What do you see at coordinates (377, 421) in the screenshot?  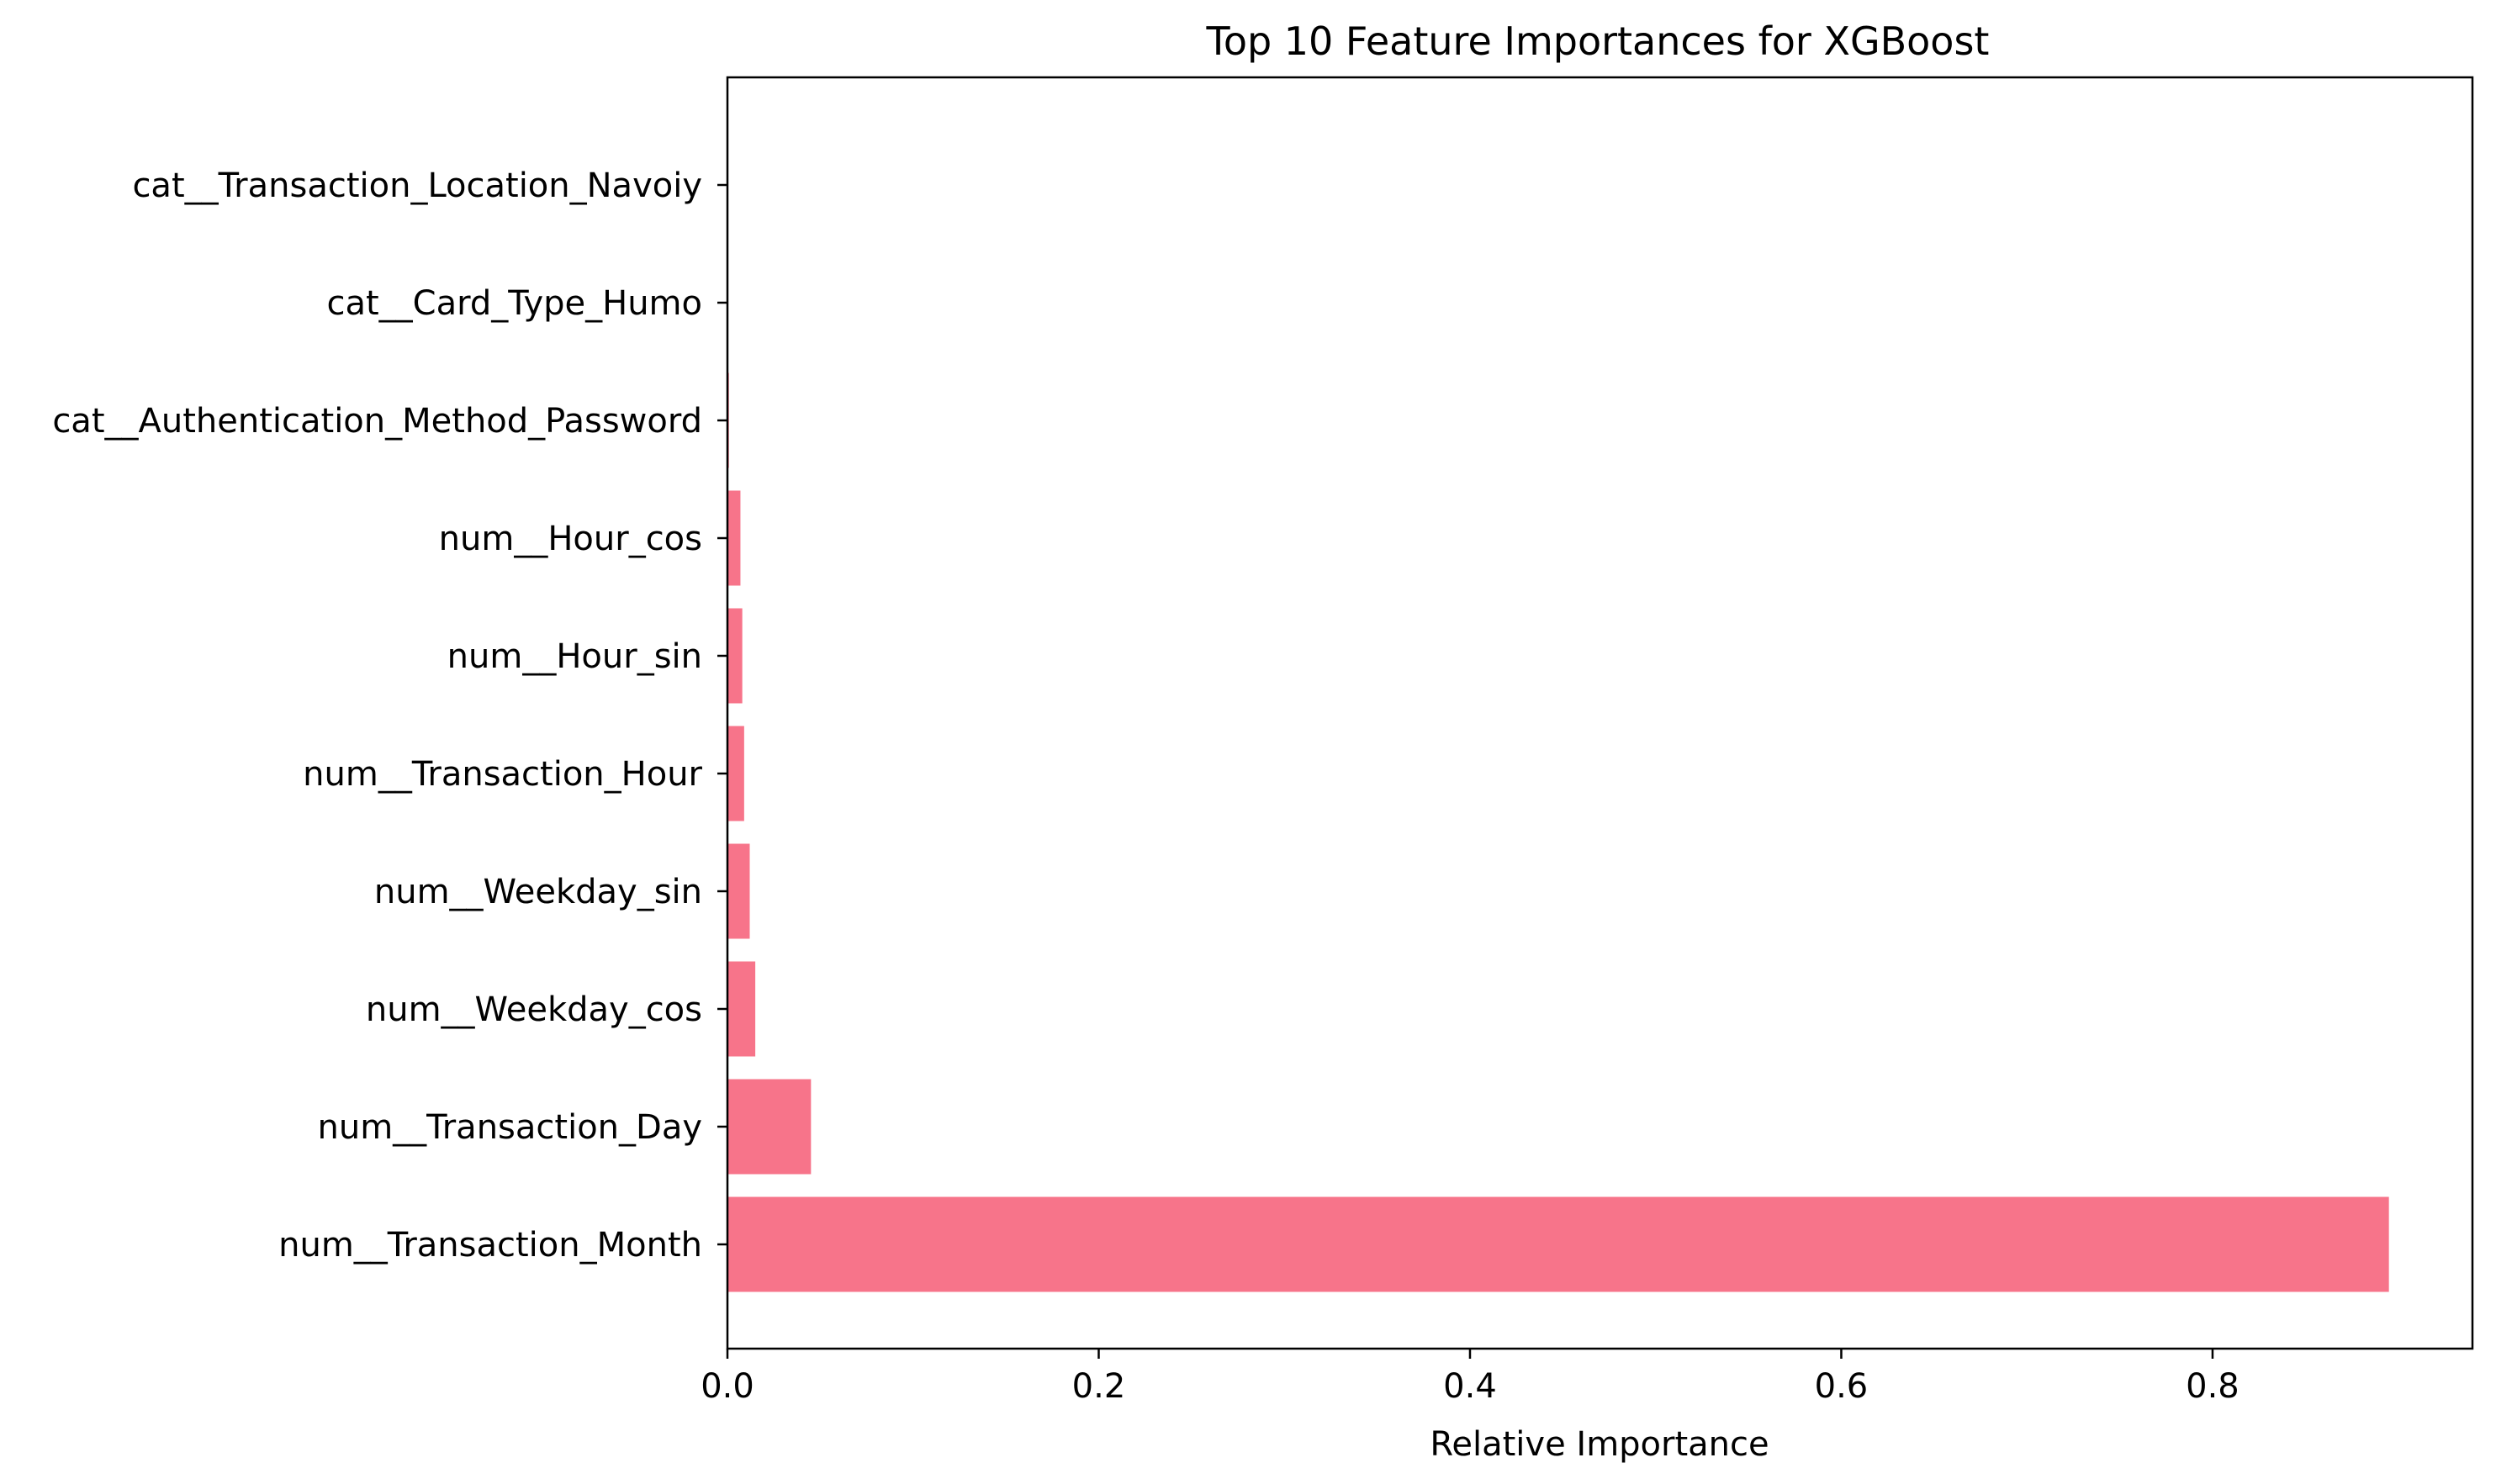 I see `y-tick-label: cat__Authentication_Method_Password` at bounding box center [377, 421].